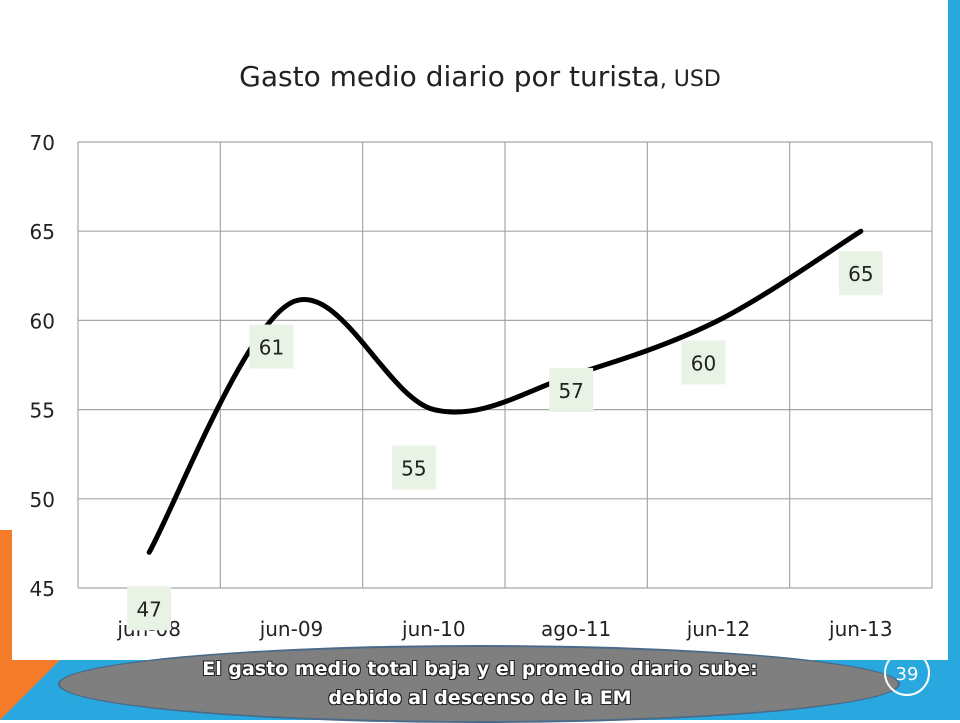 Image resolution: width=960 pixels, height=723 pixels. What do you see at coordinates (907, 673) in the screenshot?
I see `page-number: 39` at bounding box center [907, 673].